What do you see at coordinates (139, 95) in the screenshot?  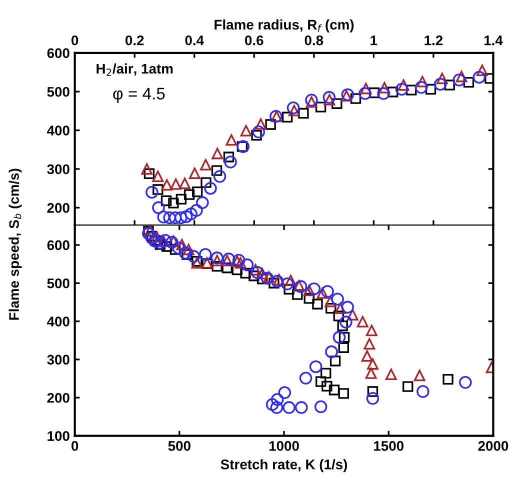 I see `annotation: φ = 4.5` at bounding box center [139, 95].